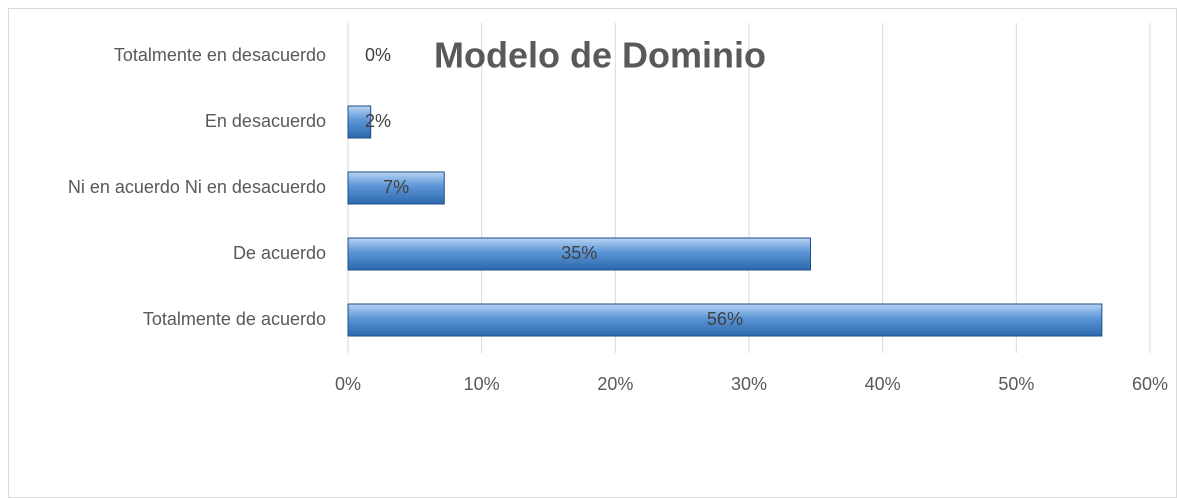 Image resolution: width=1177 pixels, height=498 pixels. Describe the element at coordinates (234, 319) in the screenshot. I see `y-tick-label: Totalmente de acuerdo` at that location.